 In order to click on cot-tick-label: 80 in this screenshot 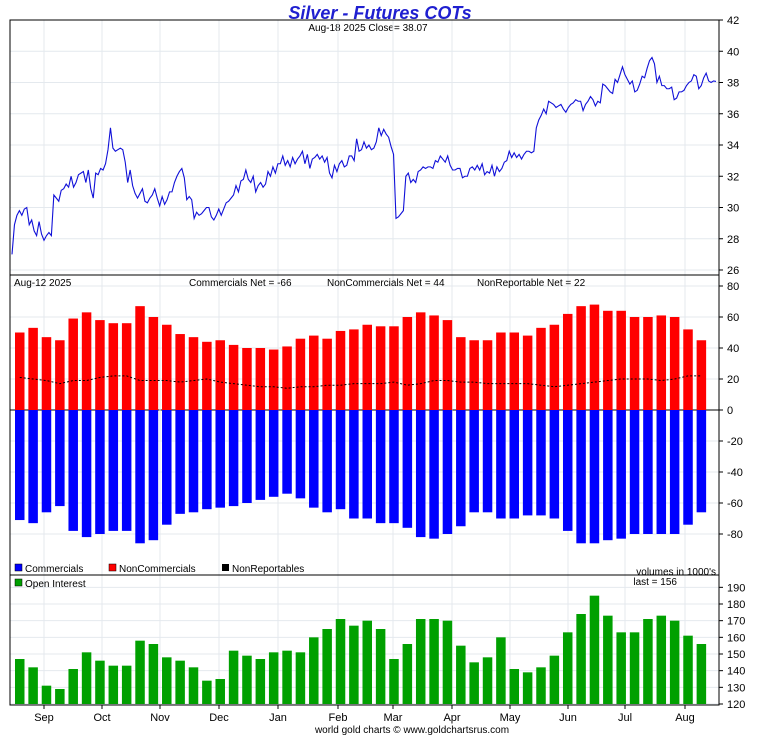, I will do `click(733, 287)`.